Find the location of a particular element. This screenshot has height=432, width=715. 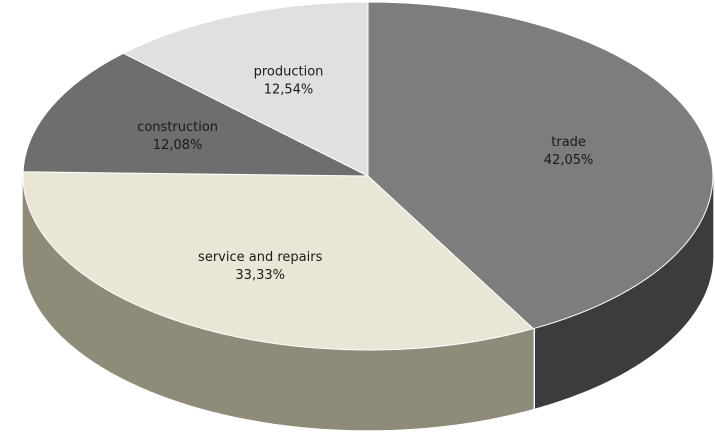

pie-slice-construction is located at coordinates (195, 114).